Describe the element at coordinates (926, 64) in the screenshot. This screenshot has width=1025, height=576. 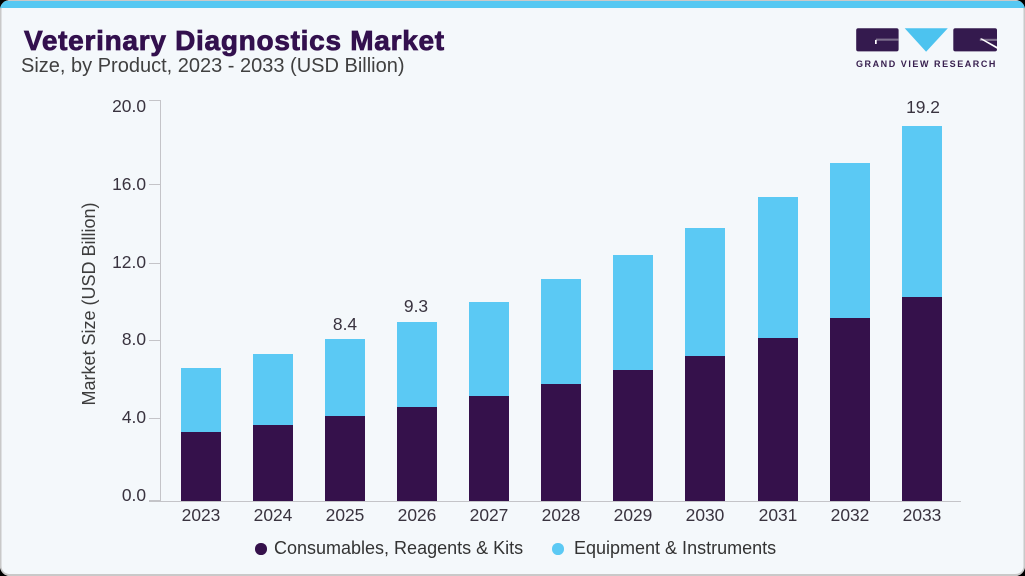
I see `svg-text: GRAND VIEW RESEARCH` at that location.